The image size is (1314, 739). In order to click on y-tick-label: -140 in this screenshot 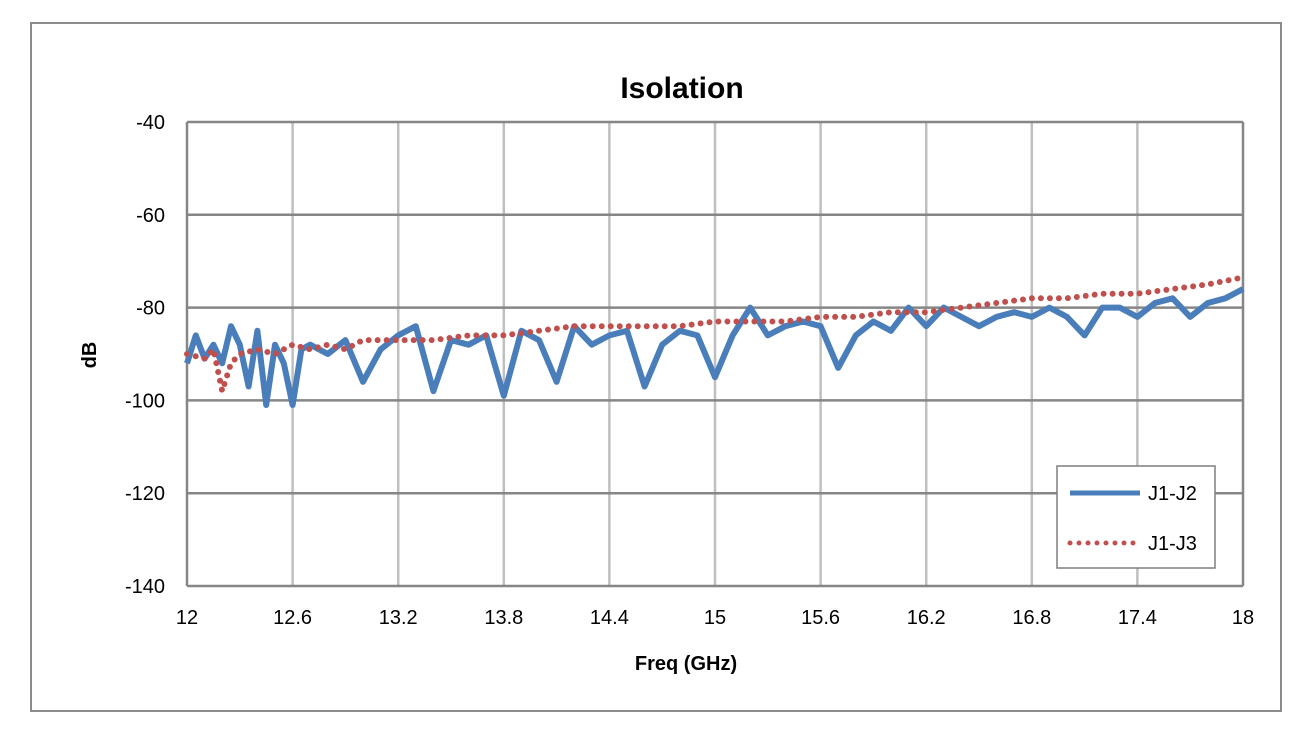, I will do `click(145, 587)`.